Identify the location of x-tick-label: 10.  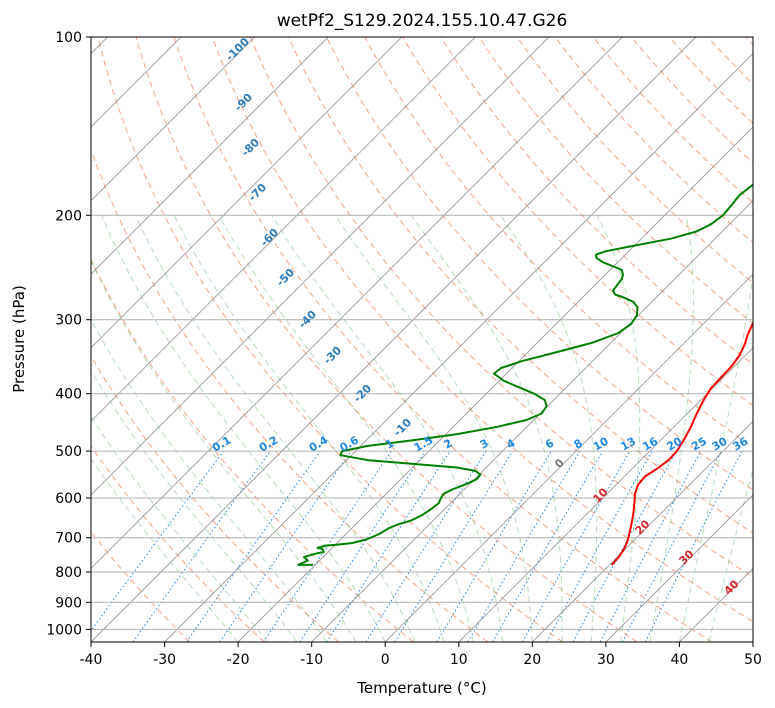
(459, 660).